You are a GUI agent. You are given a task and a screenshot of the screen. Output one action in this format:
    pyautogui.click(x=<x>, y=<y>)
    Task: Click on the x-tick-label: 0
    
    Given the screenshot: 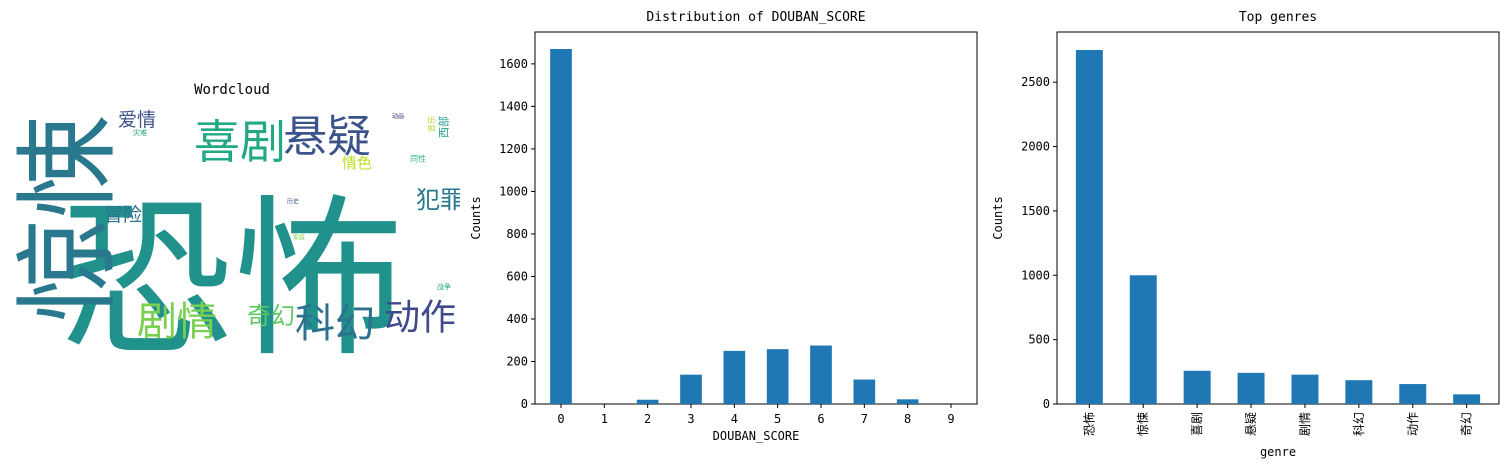 What is the action you would take?
    pyautogui.click(x=560, y=419)
    